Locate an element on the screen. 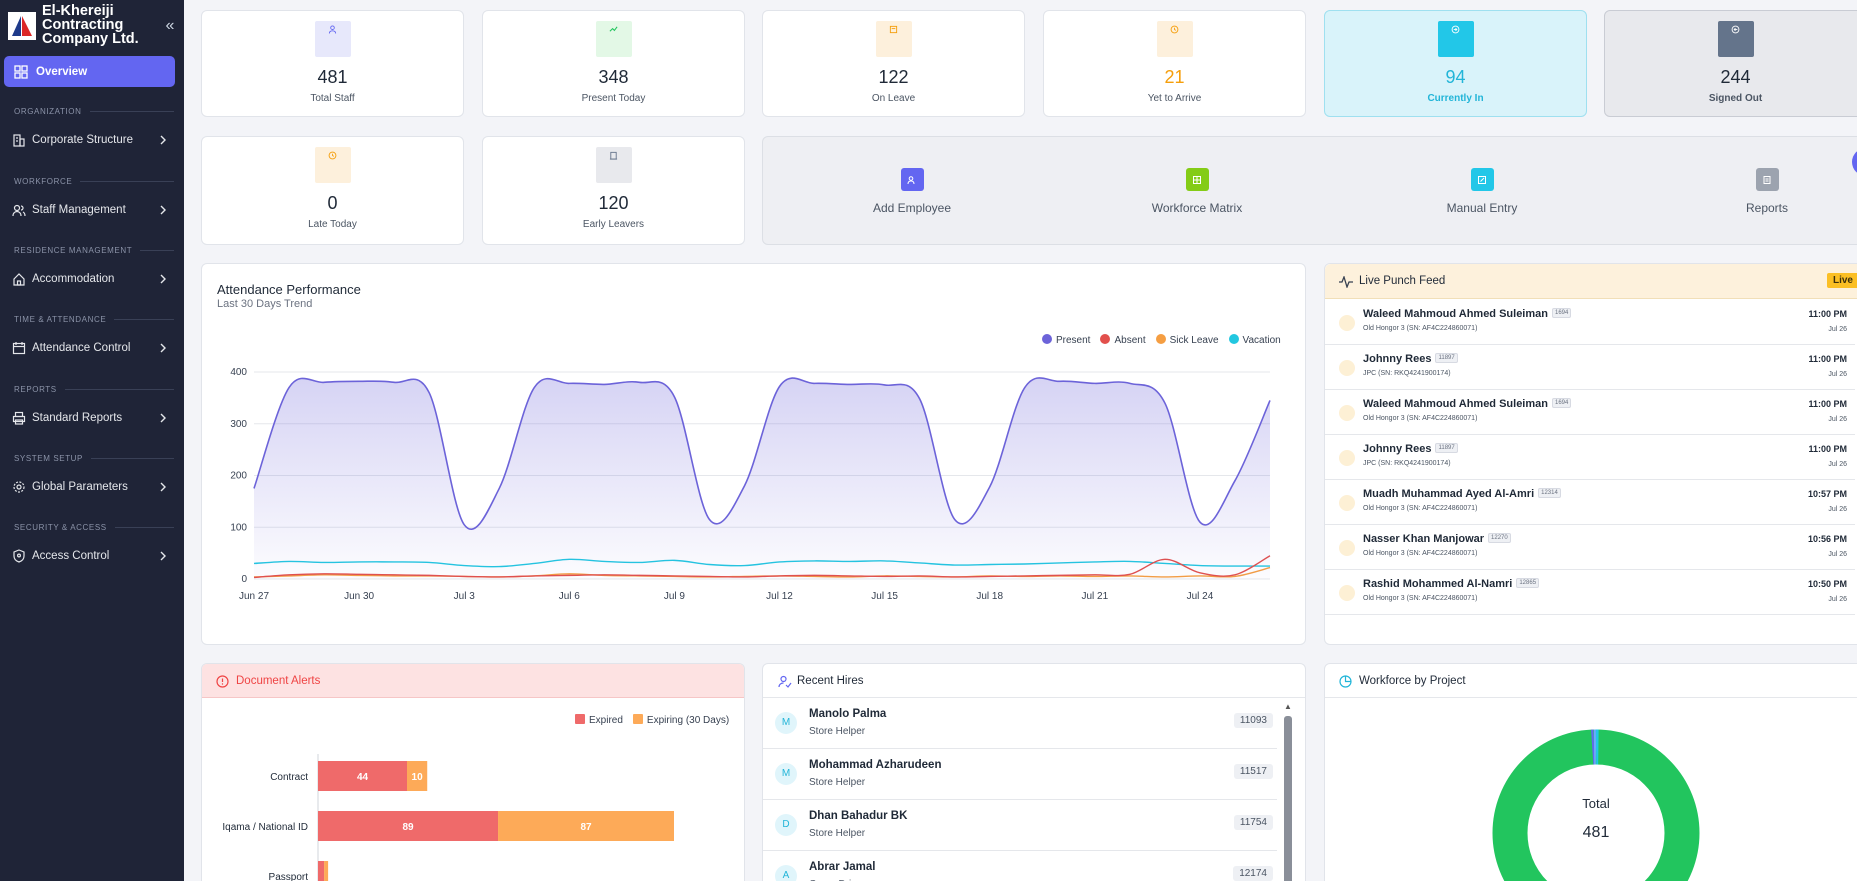  report-icon is located at coordinates (1767, 179).